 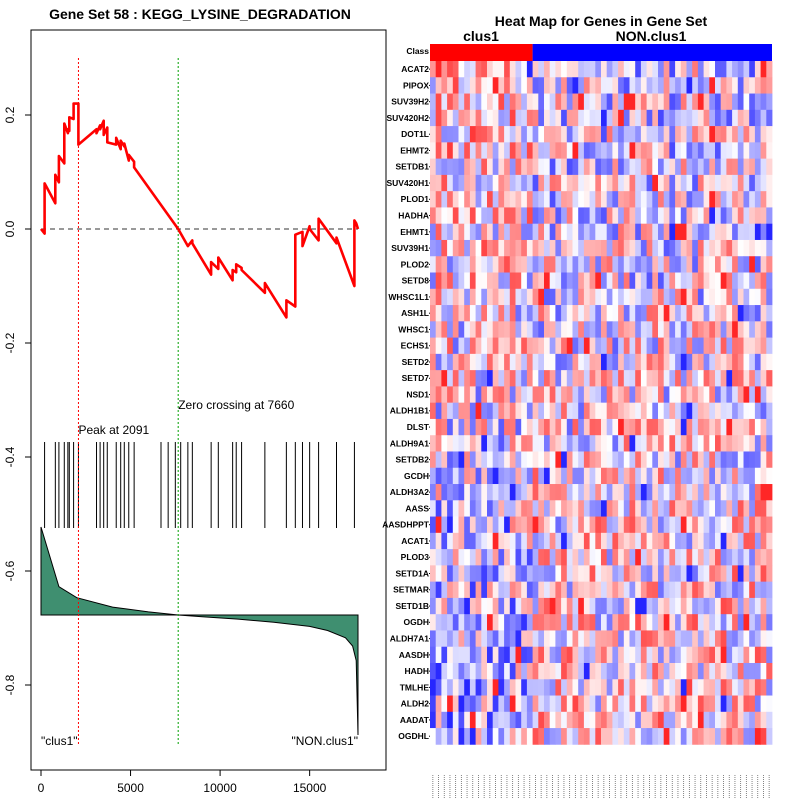 What do you see at coordinates (415, 264) in the screenshot?
I see `gene-label: PLOD2` at bounding box center [415, 264].